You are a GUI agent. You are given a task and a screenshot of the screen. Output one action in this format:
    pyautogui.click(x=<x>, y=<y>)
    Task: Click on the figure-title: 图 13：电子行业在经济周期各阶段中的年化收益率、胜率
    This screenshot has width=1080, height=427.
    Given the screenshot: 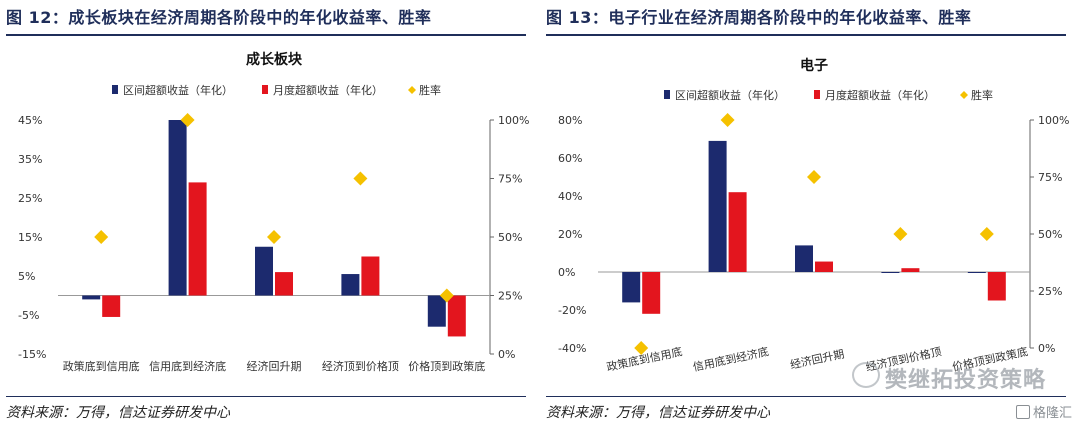 What is the action you would take?
    pyautogui.click(x=759, y=17)
    